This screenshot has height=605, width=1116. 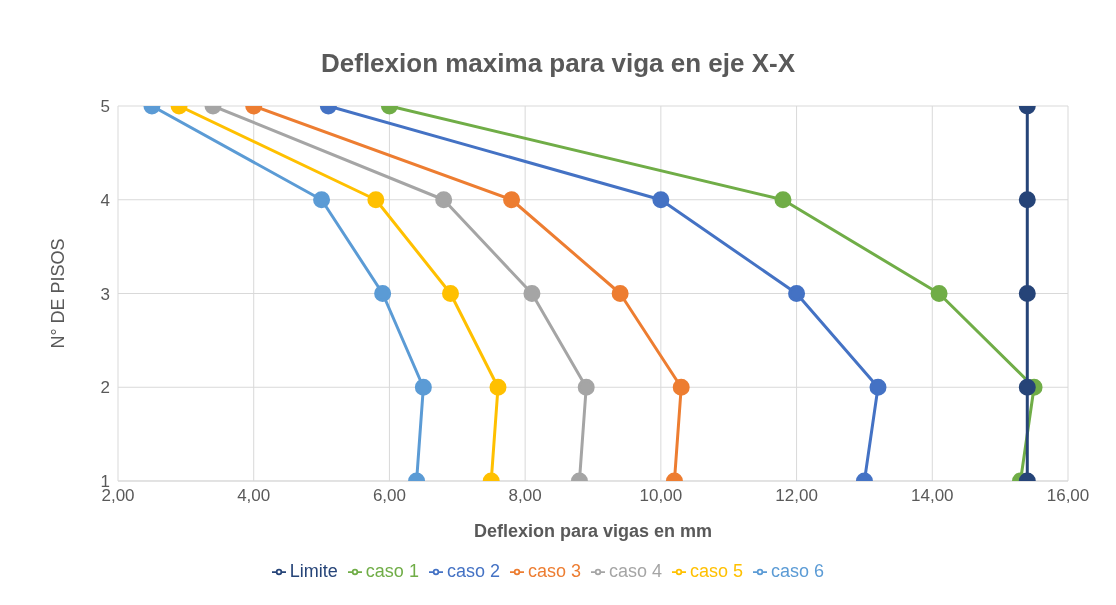 What do you see at coordinates (313, 571) in the screenshot?
I see `legend-label: Limite` at bounding box center [313, 571].